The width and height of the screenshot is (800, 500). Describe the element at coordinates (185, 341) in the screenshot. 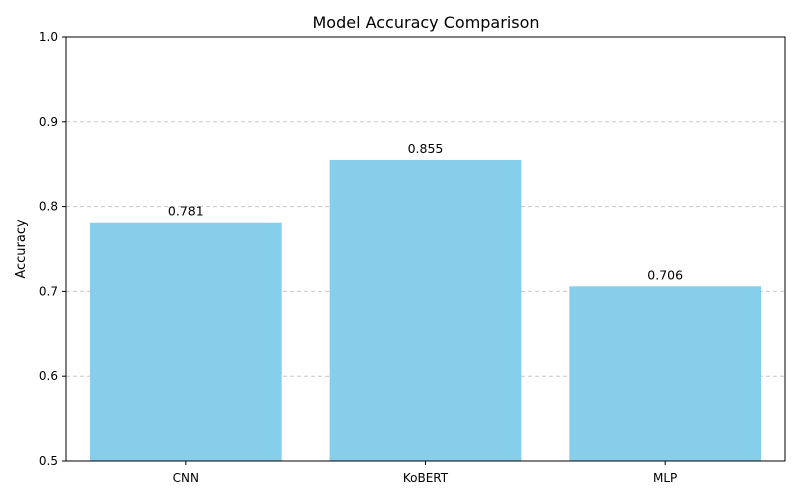

I see `bar-cnn` at that location.